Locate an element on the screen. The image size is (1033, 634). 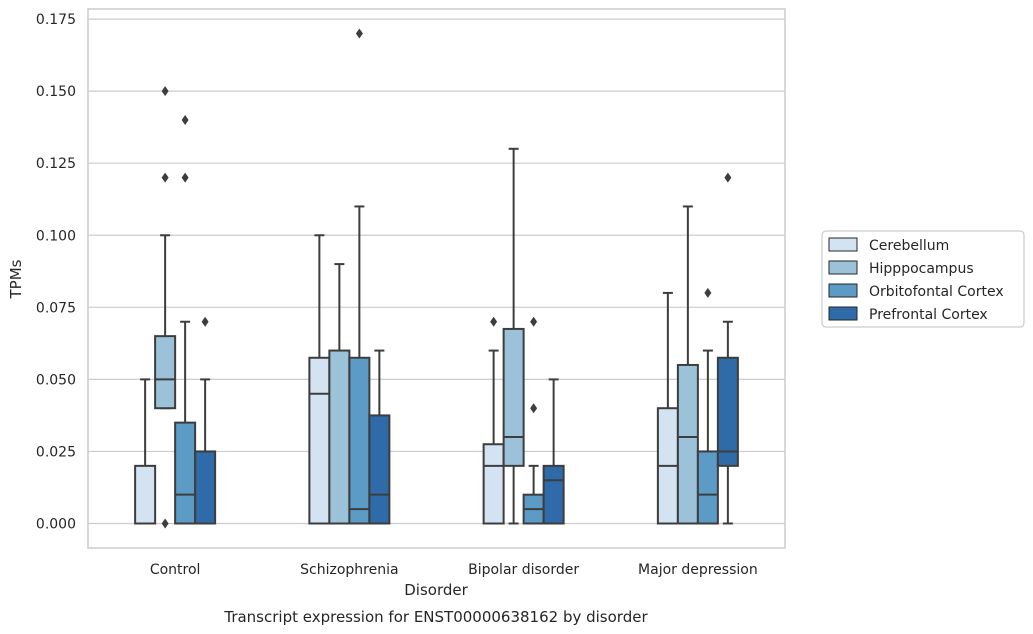
legend-frame is located at coordinates (923, 279).